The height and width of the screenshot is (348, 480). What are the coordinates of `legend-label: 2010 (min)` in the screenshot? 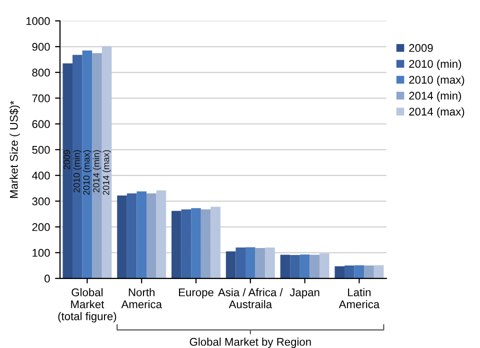 It's located at (435, 65).